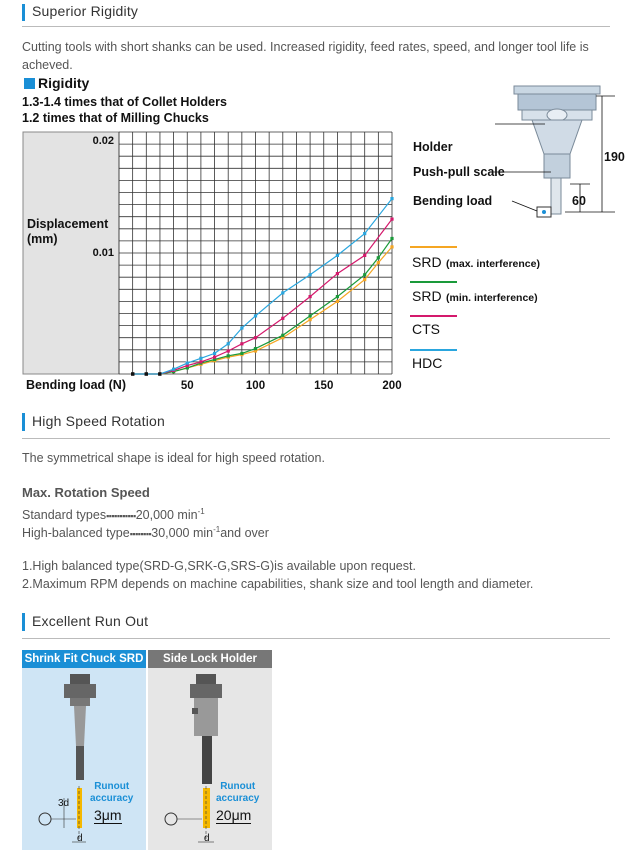 This screenshot has width=632, height=850. Describe the element at coordinates (166, 515) in the screenshot. I see `standard-types-value: 20,000 min` at that location.